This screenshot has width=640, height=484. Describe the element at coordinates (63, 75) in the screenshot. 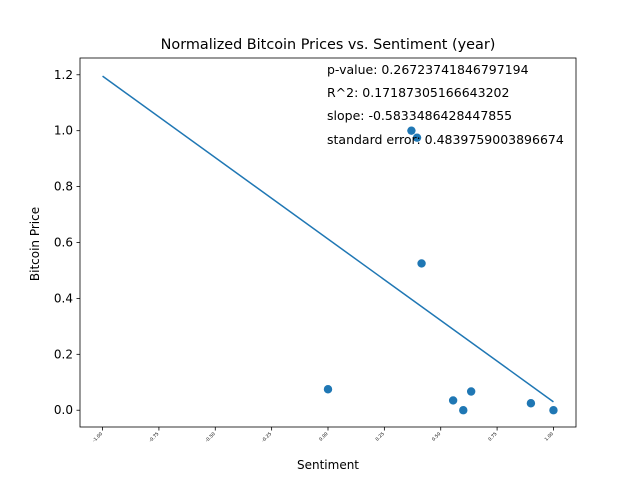

I see `y-tick-label: 1.2` at that location.